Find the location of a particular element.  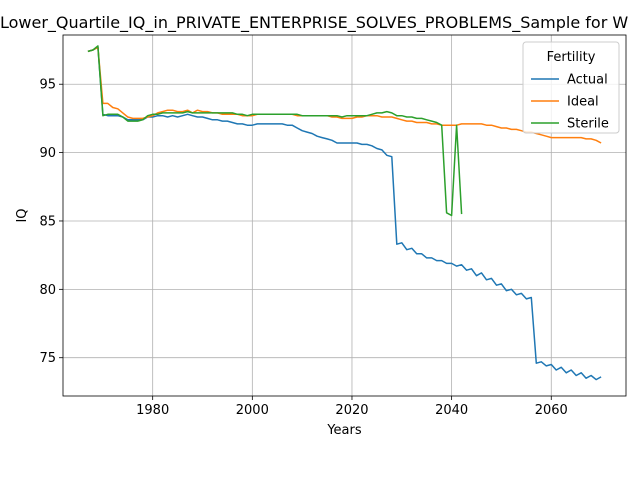

x-tick-label: 2040 is located at coordinates (451, 410).